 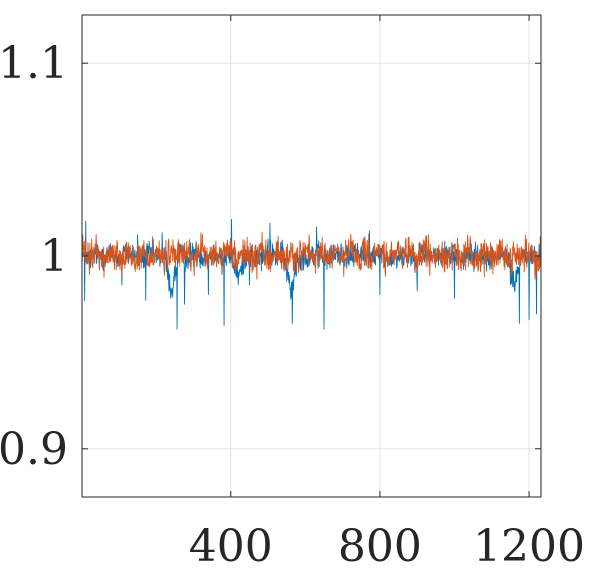 I want to click on x-tick-labels: 400 800 1200, so click(x=387, y=546).